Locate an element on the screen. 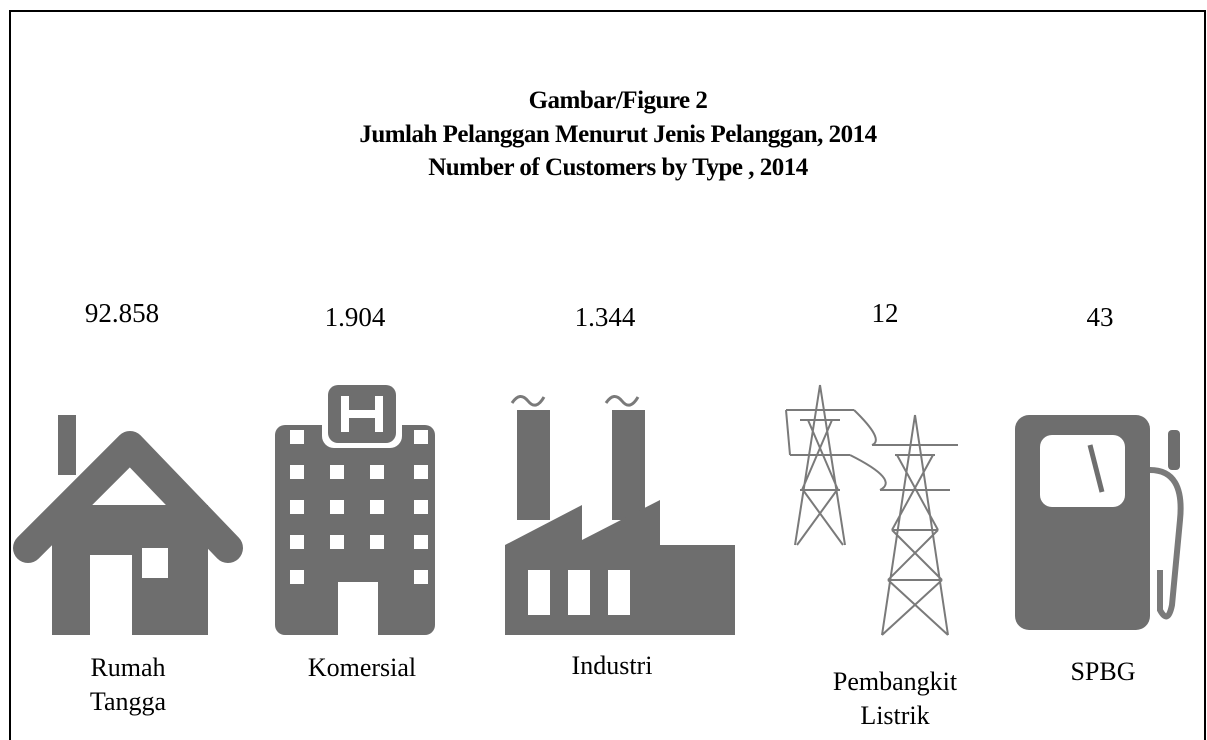 The image size is (1207, 740). item-label: Pembangkit is located at coordinates (895, 681).